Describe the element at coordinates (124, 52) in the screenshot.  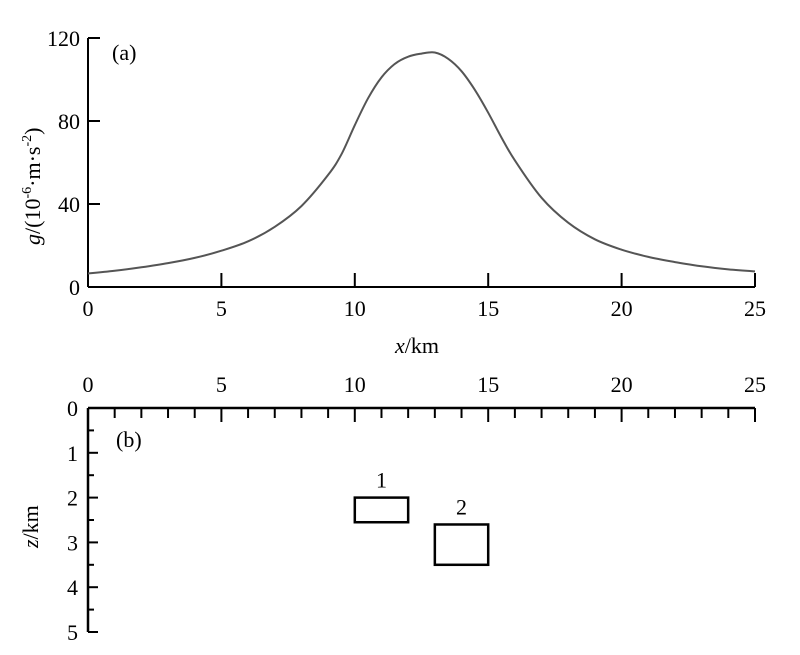
I see `panel-a-label: (a)` at that location.